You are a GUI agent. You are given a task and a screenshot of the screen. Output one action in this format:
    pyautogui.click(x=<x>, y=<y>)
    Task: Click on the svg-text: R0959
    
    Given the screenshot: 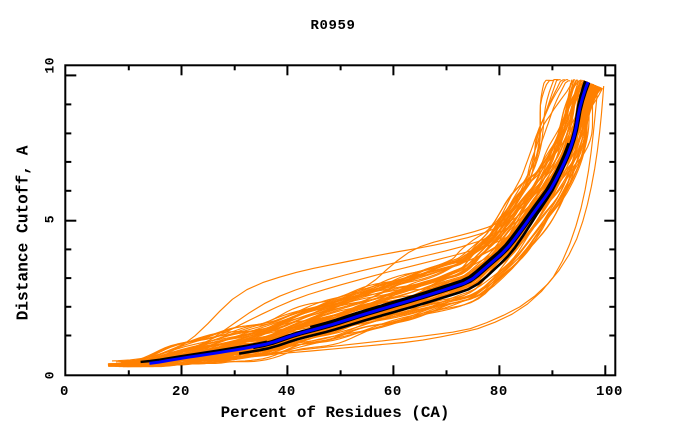 What is the action you would take?
    pyautogui.click(x=332, y=26)
    